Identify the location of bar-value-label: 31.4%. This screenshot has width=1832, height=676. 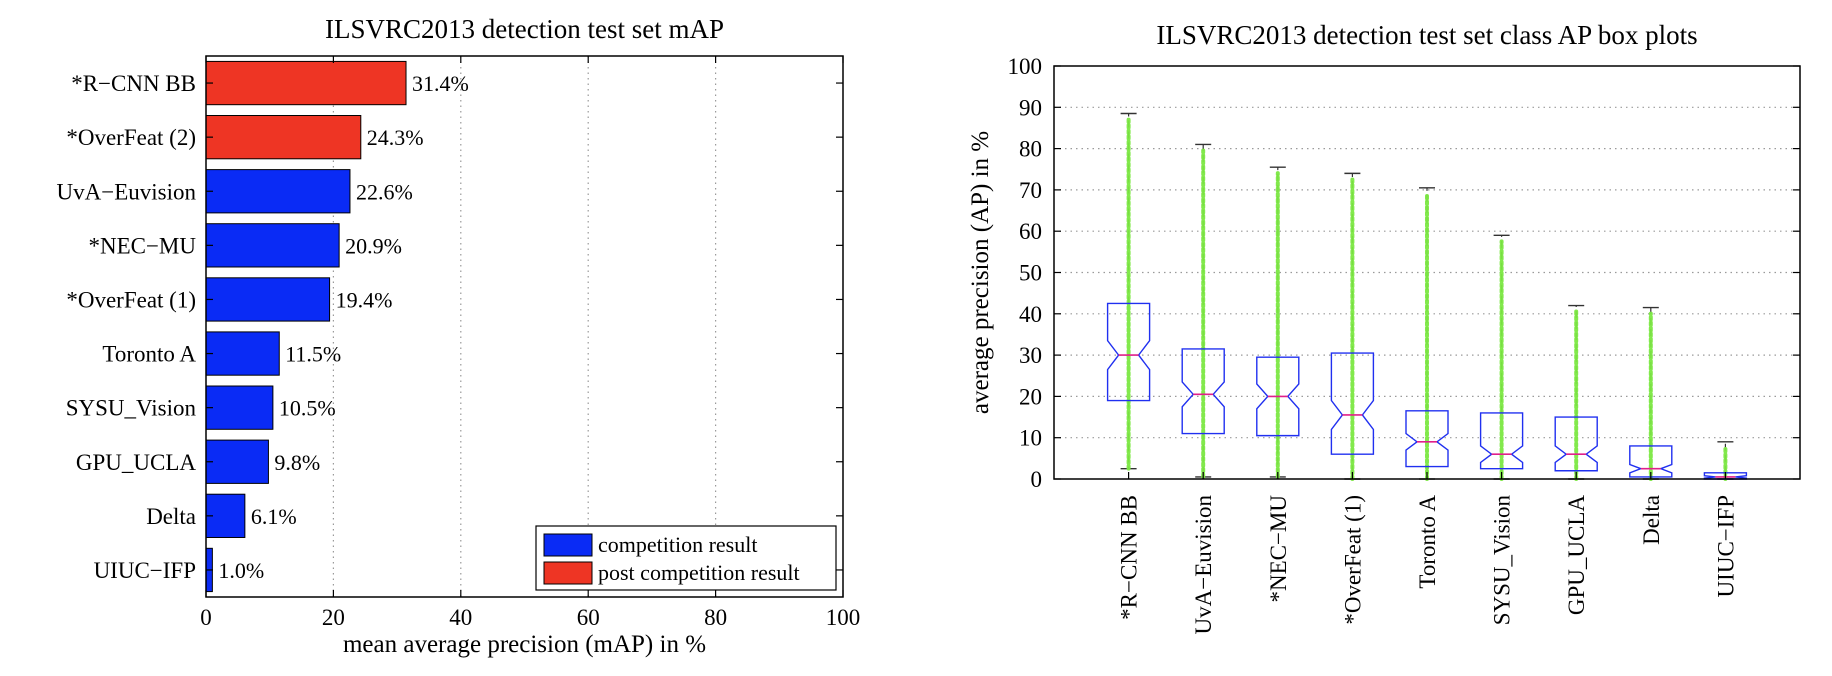
(440, 83).